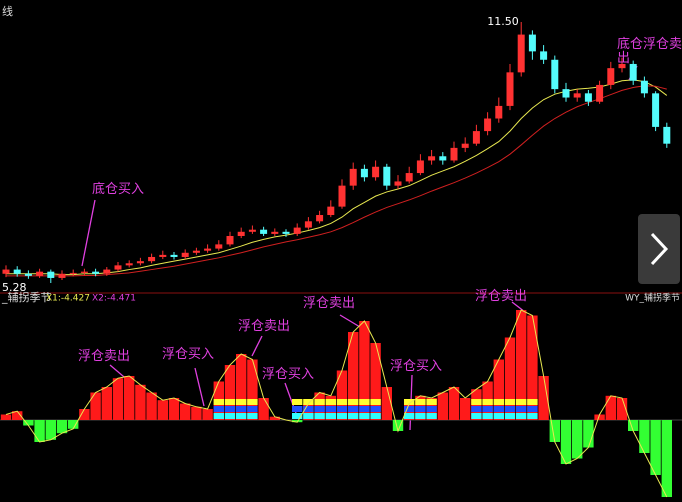  I want to click on chevron, so click(659, 249).